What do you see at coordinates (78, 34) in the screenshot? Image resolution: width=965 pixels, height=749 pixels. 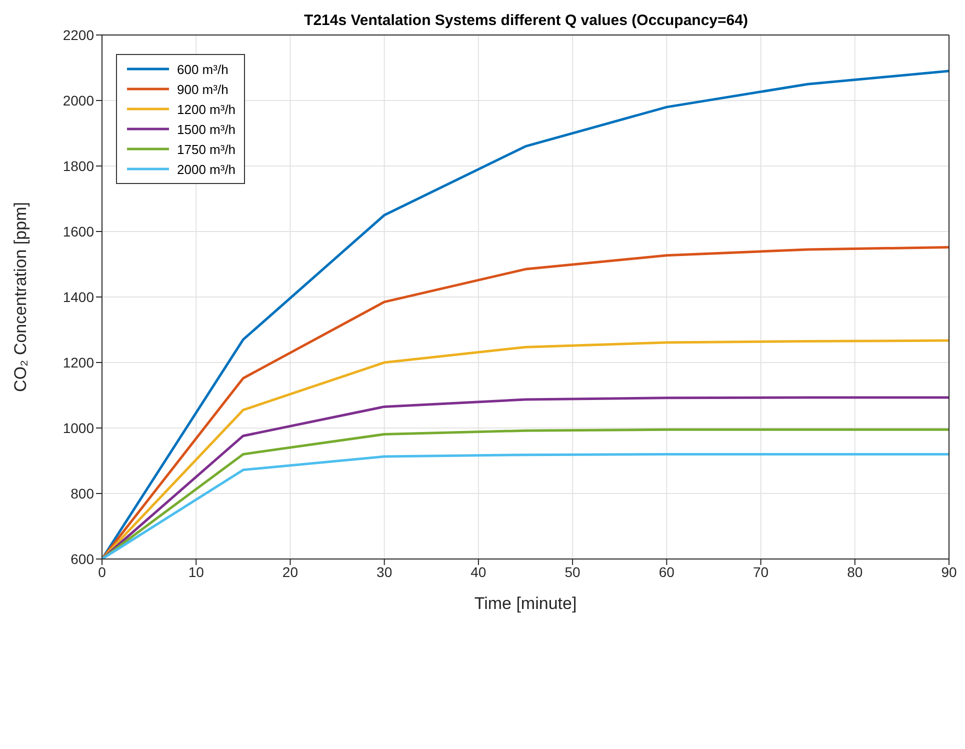 I see `y-tick-label: 2200` at bounding box center [78, 34].